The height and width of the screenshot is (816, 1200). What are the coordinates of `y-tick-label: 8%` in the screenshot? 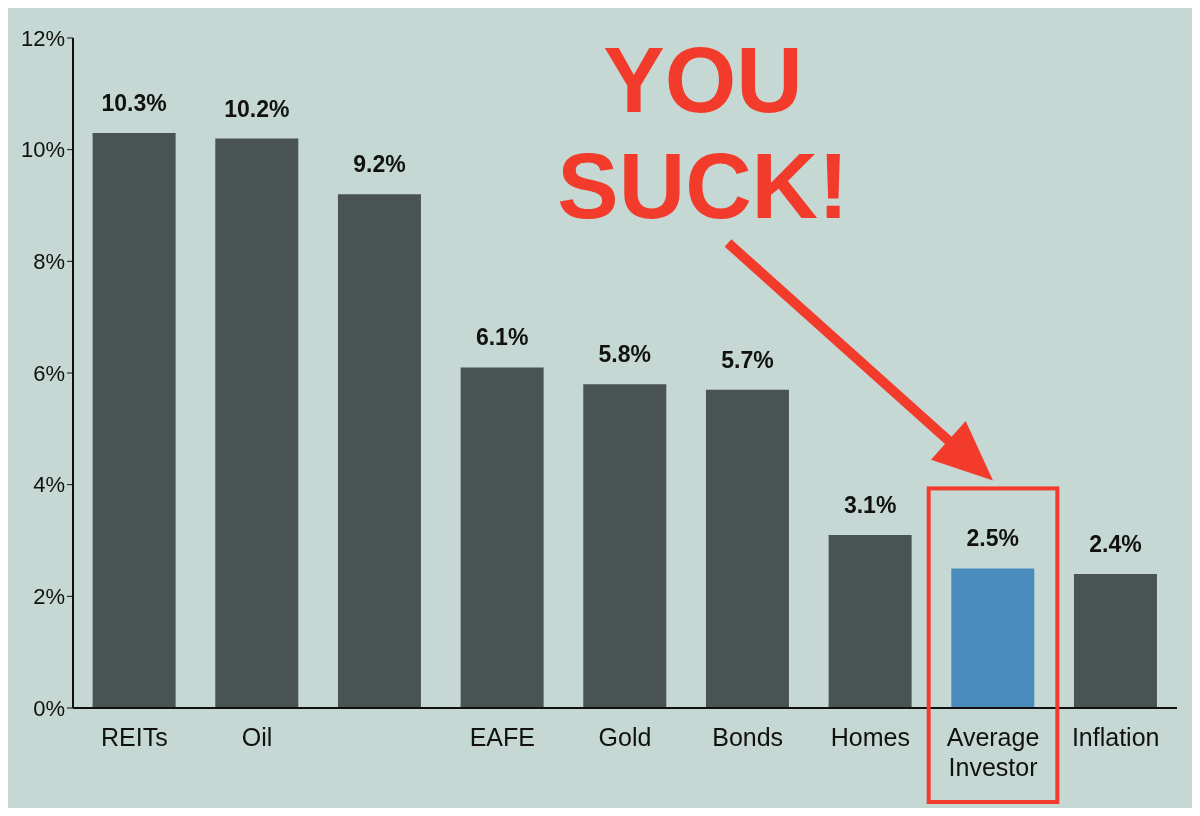 It's located at (49, 262).